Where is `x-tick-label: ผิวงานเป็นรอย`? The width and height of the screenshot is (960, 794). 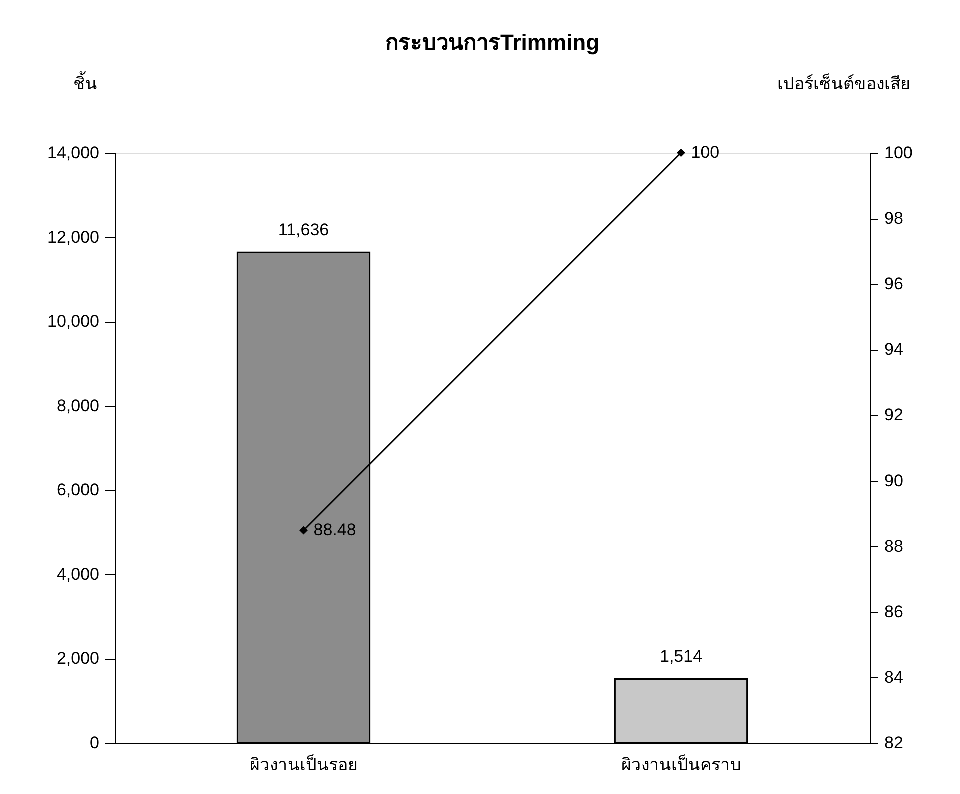
x-tick-label: ผิวงานเป็นรอย is located at coordinates (304, 764).